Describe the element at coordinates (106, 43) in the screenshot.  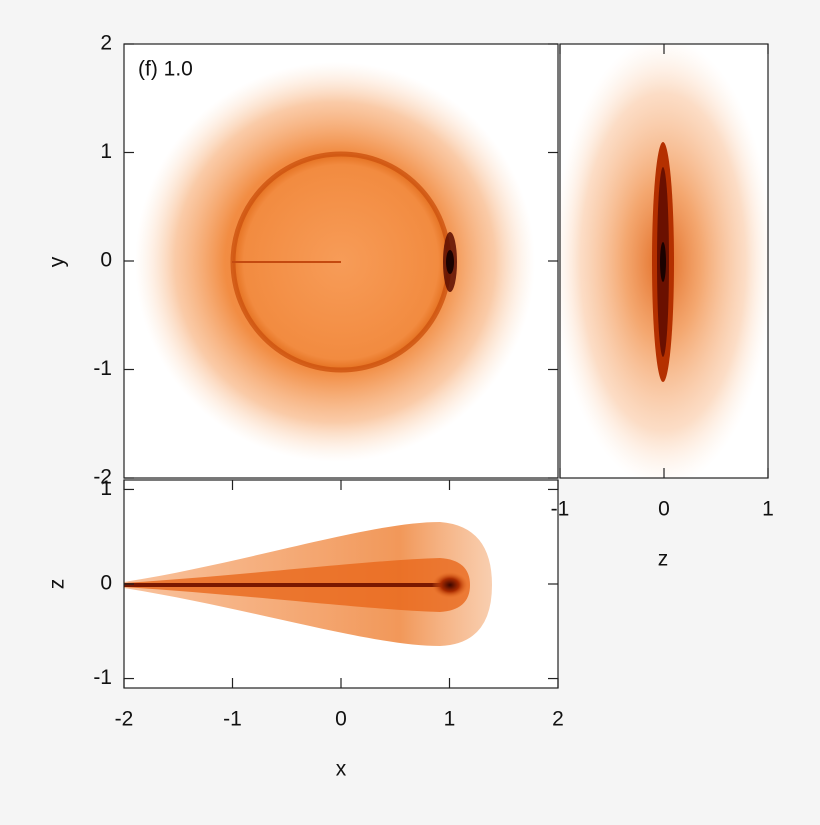
I see `y-tick-label: 2` at that location.